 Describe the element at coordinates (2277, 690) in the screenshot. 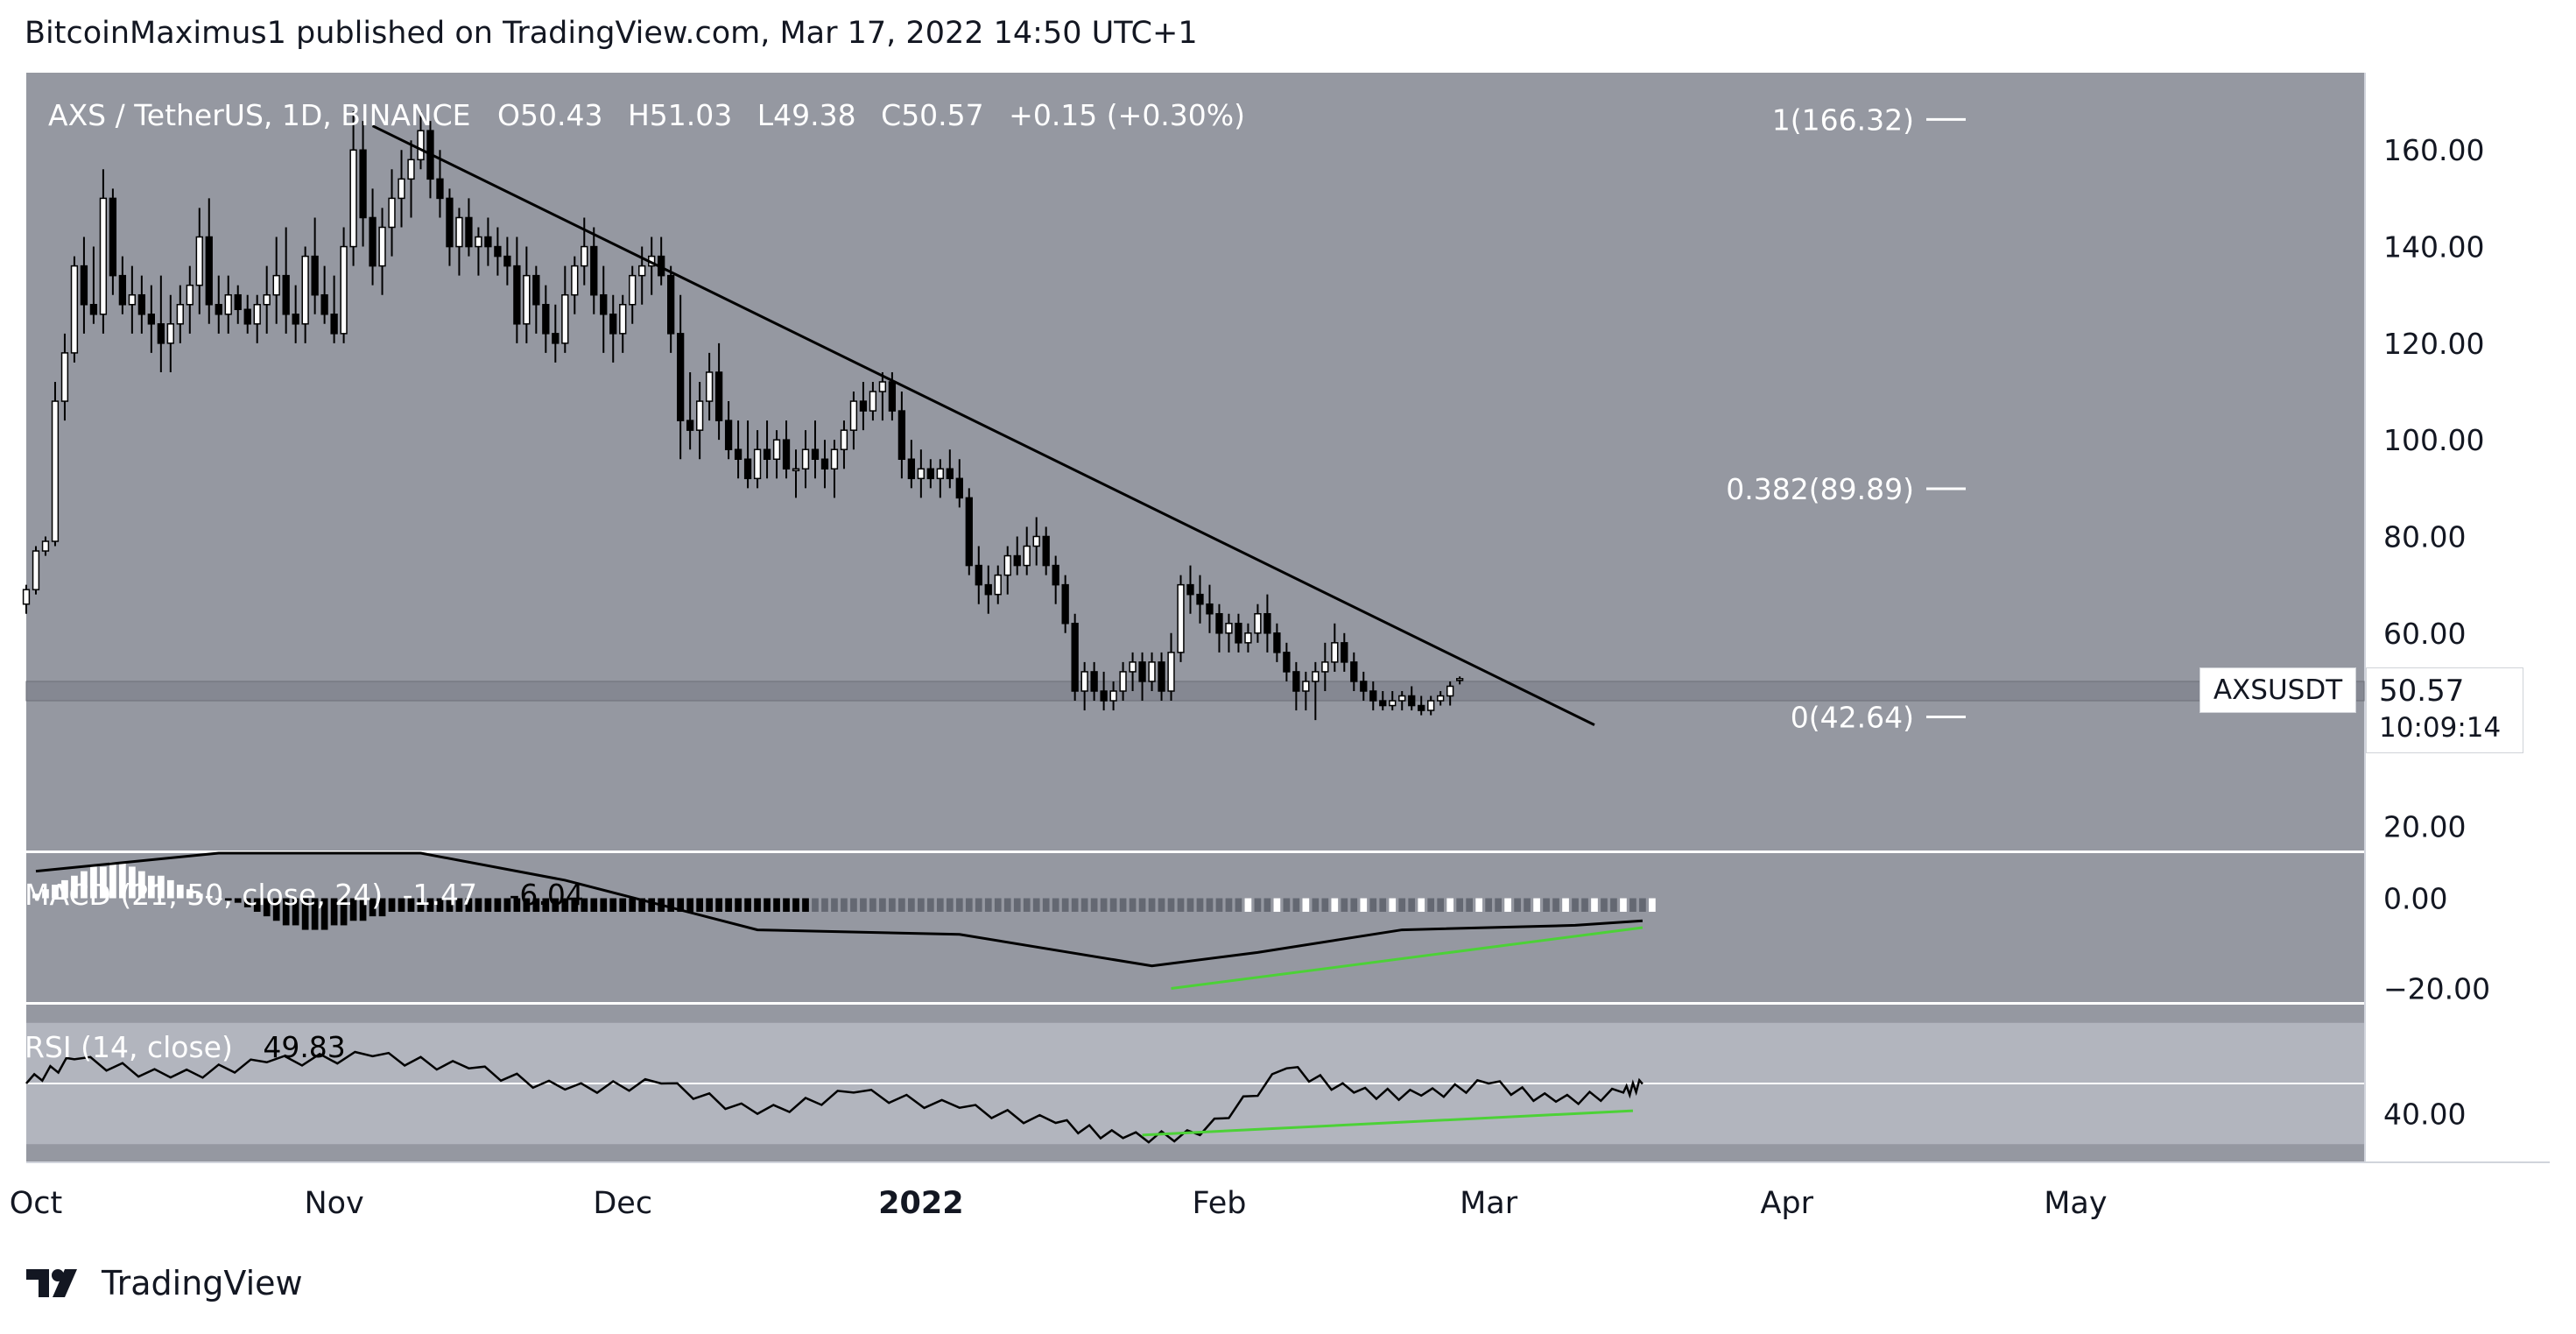

I see `last-price-symbol: AXSUSDT` at that location.